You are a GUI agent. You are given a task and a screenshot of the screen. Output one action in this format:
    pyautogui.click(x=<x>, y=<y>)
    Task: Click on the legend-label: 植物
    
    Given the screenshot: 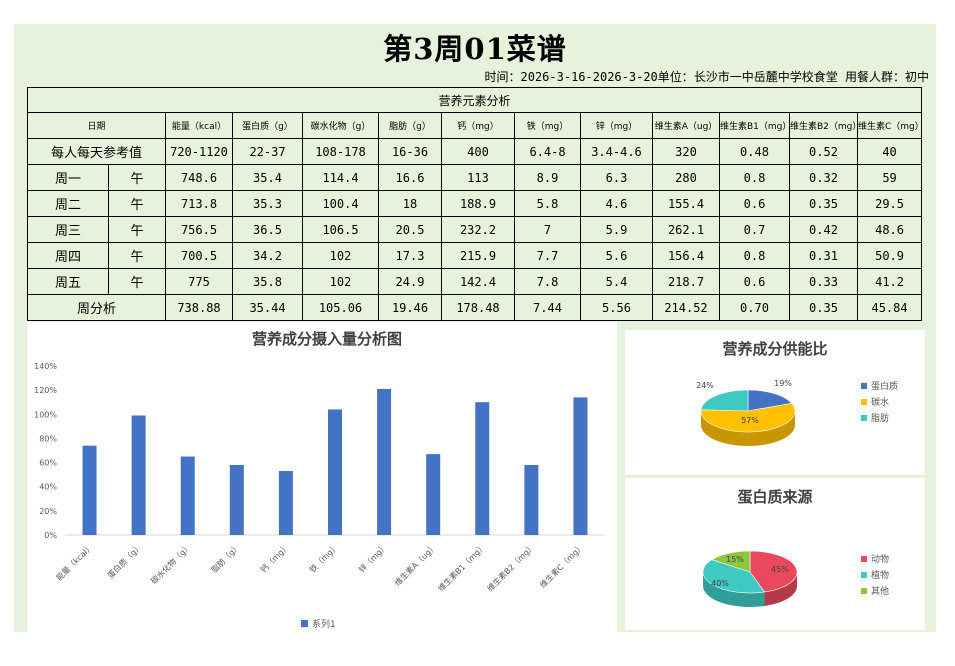 What is the action you would take?
    pyautogui.click(x=880, y=575)
    